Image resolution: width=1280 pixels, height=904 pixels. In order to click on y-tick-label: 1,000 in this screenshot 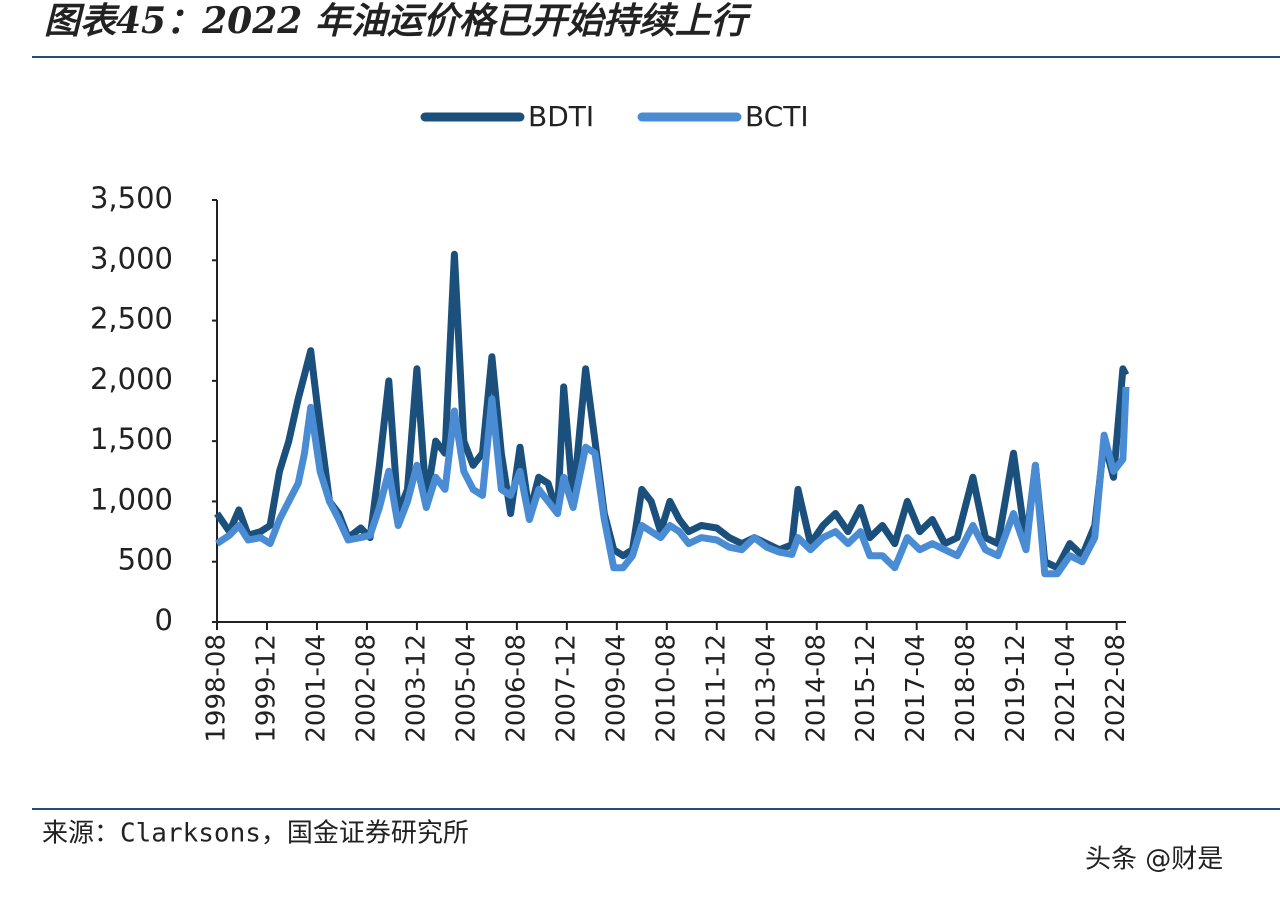, I will do `click(131, 499)`.